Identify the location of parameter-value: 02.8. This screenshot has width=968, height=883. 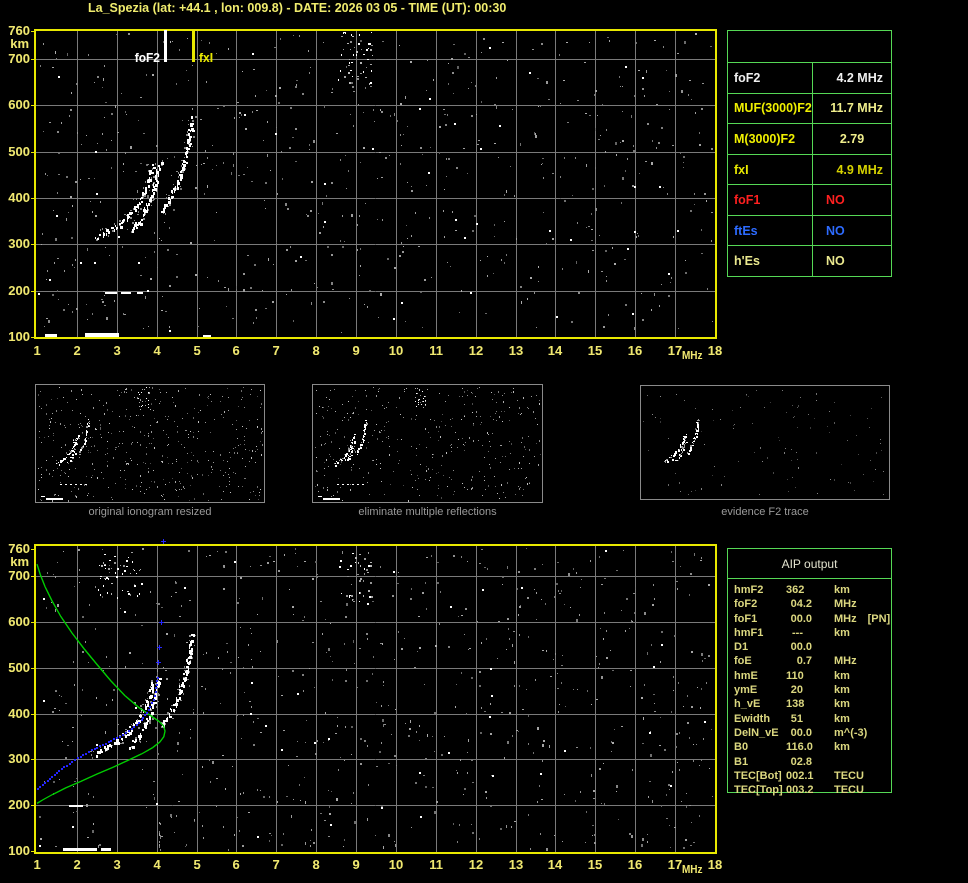
(801, 761).